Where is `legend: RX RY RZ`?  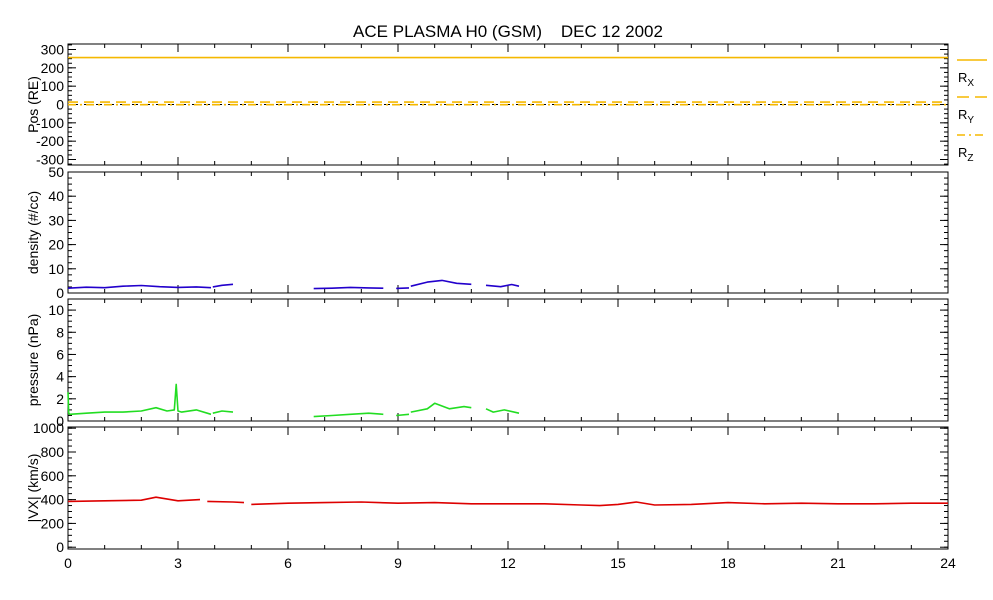
legend: RX RY RZ is located at coordinates (972, 111).